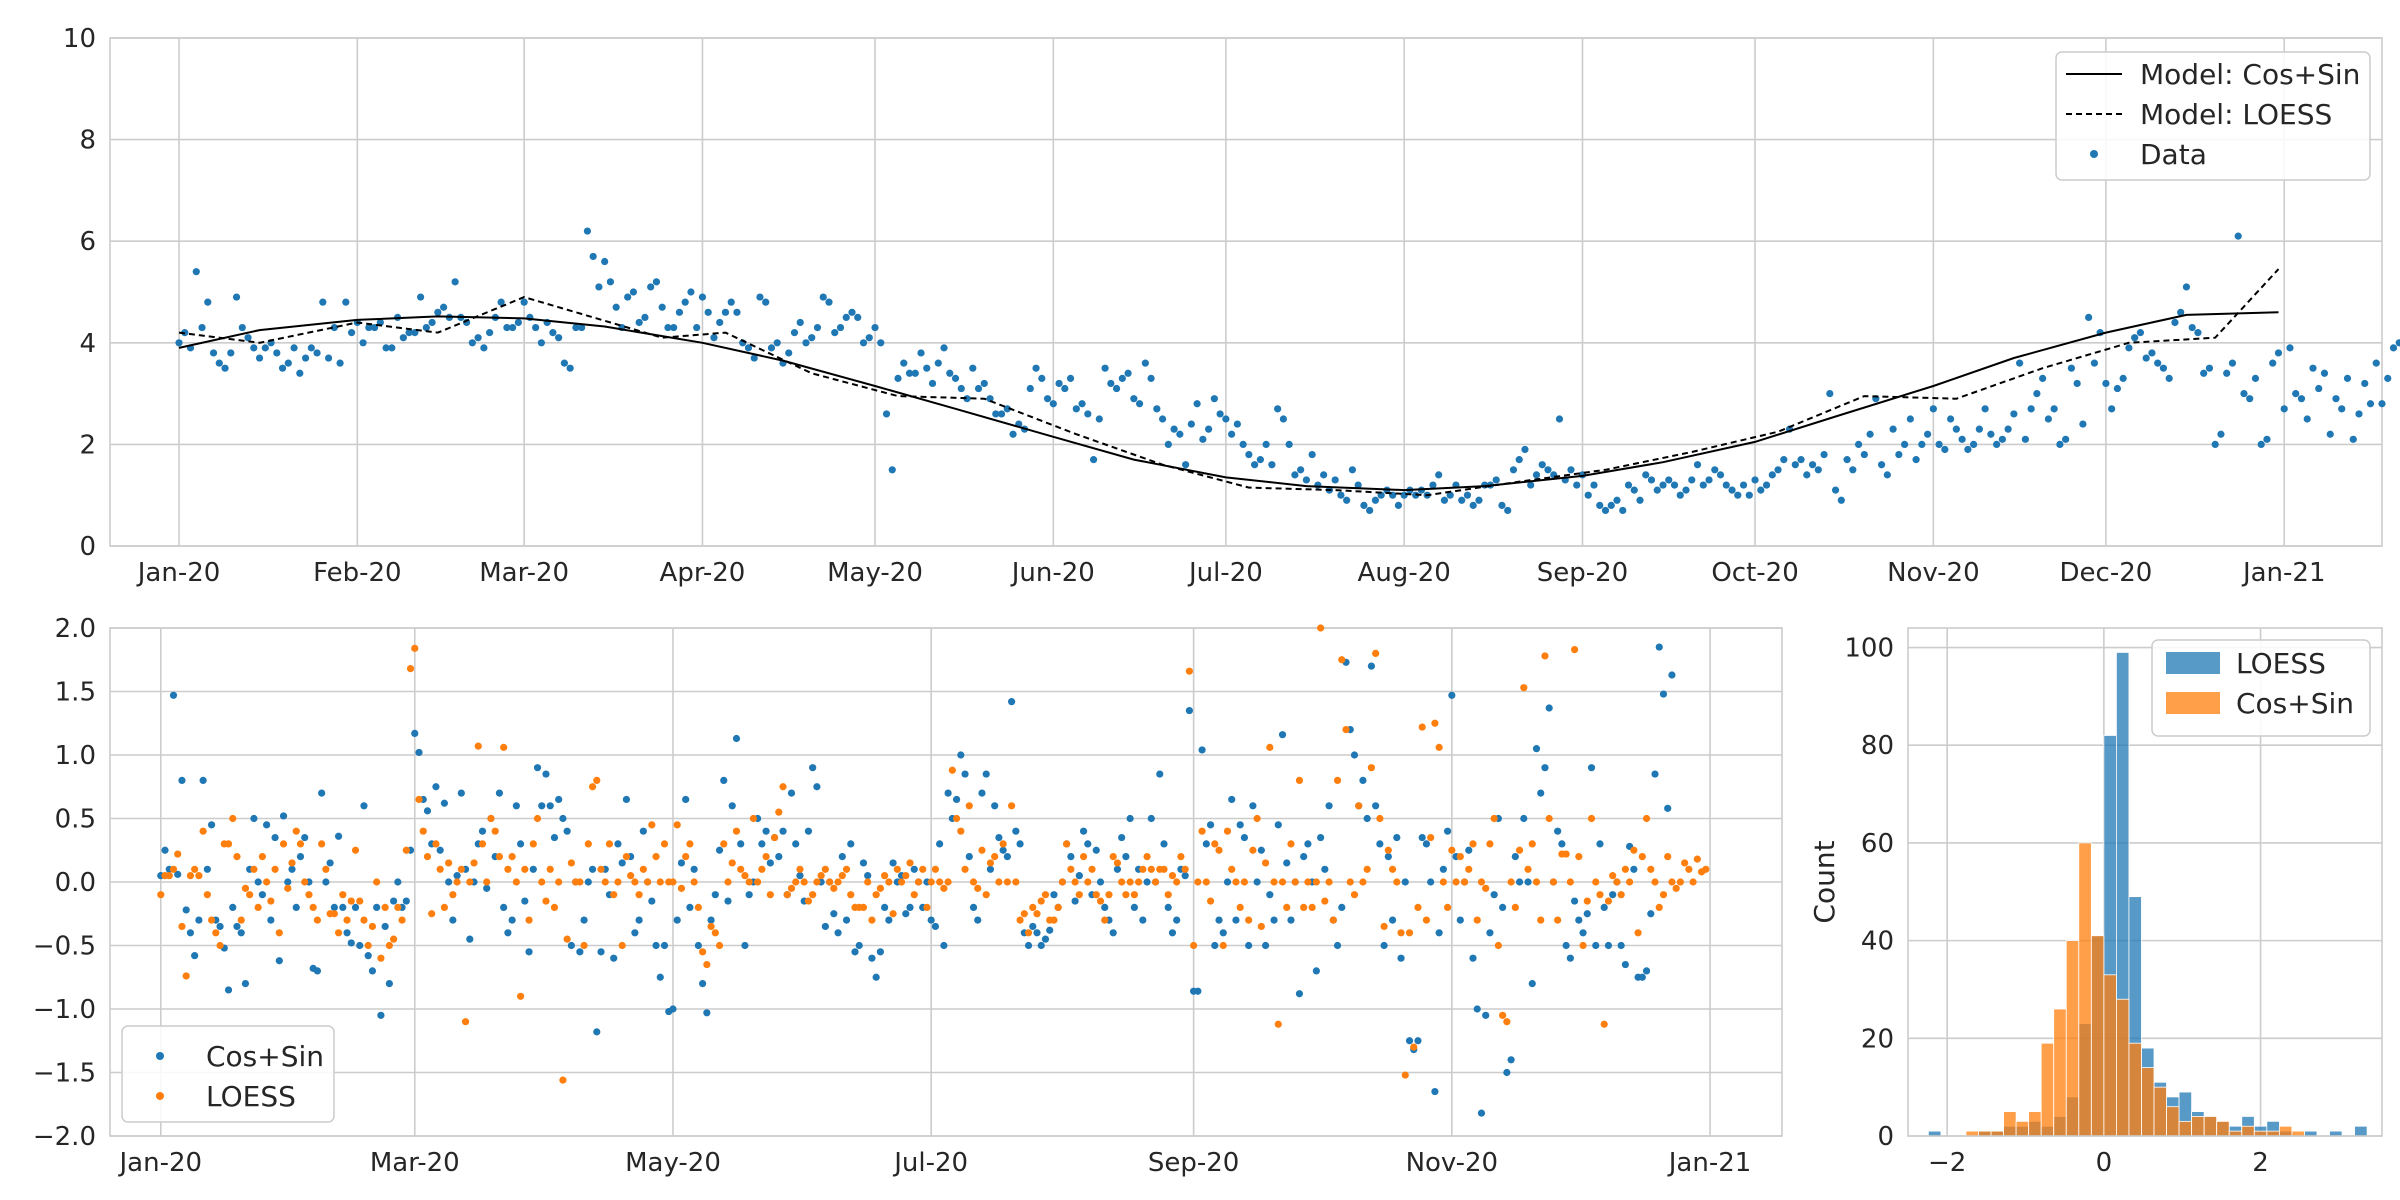 The width and height of the screenshot is (2400, 1200). Describe the element at coordinates (64, 947) in the screenshot. I see `y-tick-label: −0.5` at that location.